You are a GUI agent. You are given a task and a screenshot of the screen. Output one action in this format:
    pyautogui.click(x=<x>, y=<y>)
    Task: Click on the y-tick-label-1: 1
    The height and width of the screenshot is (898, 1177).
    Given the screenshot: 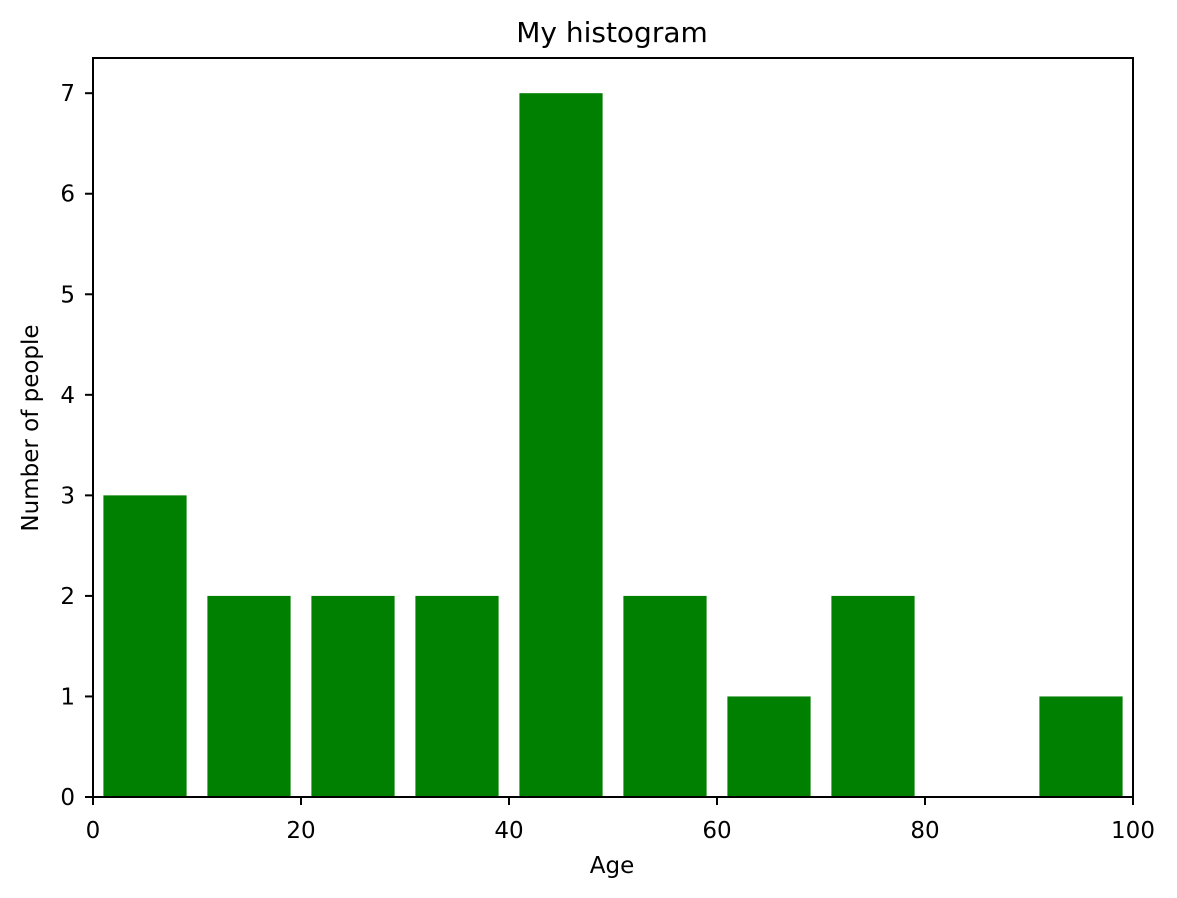 What is the action you would take?
    pyautogui.click(x=67, y=697)
    